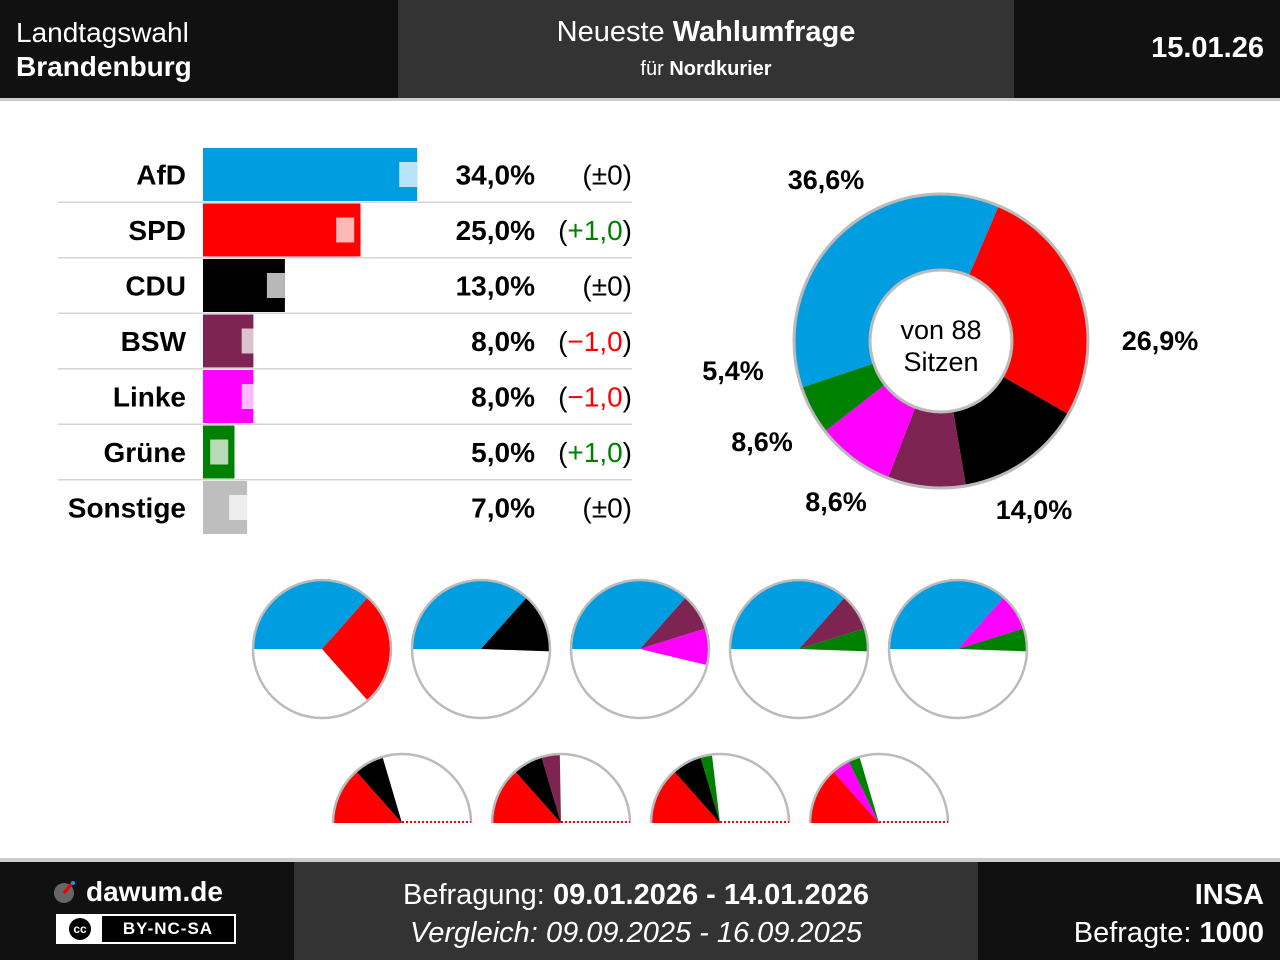 The height and width of the screenshot is (960, 1280). What do you see at coordinates (154, 891) in the screenshot?
I see `brand-name: dawum.de` at bounding box center [154, 891].